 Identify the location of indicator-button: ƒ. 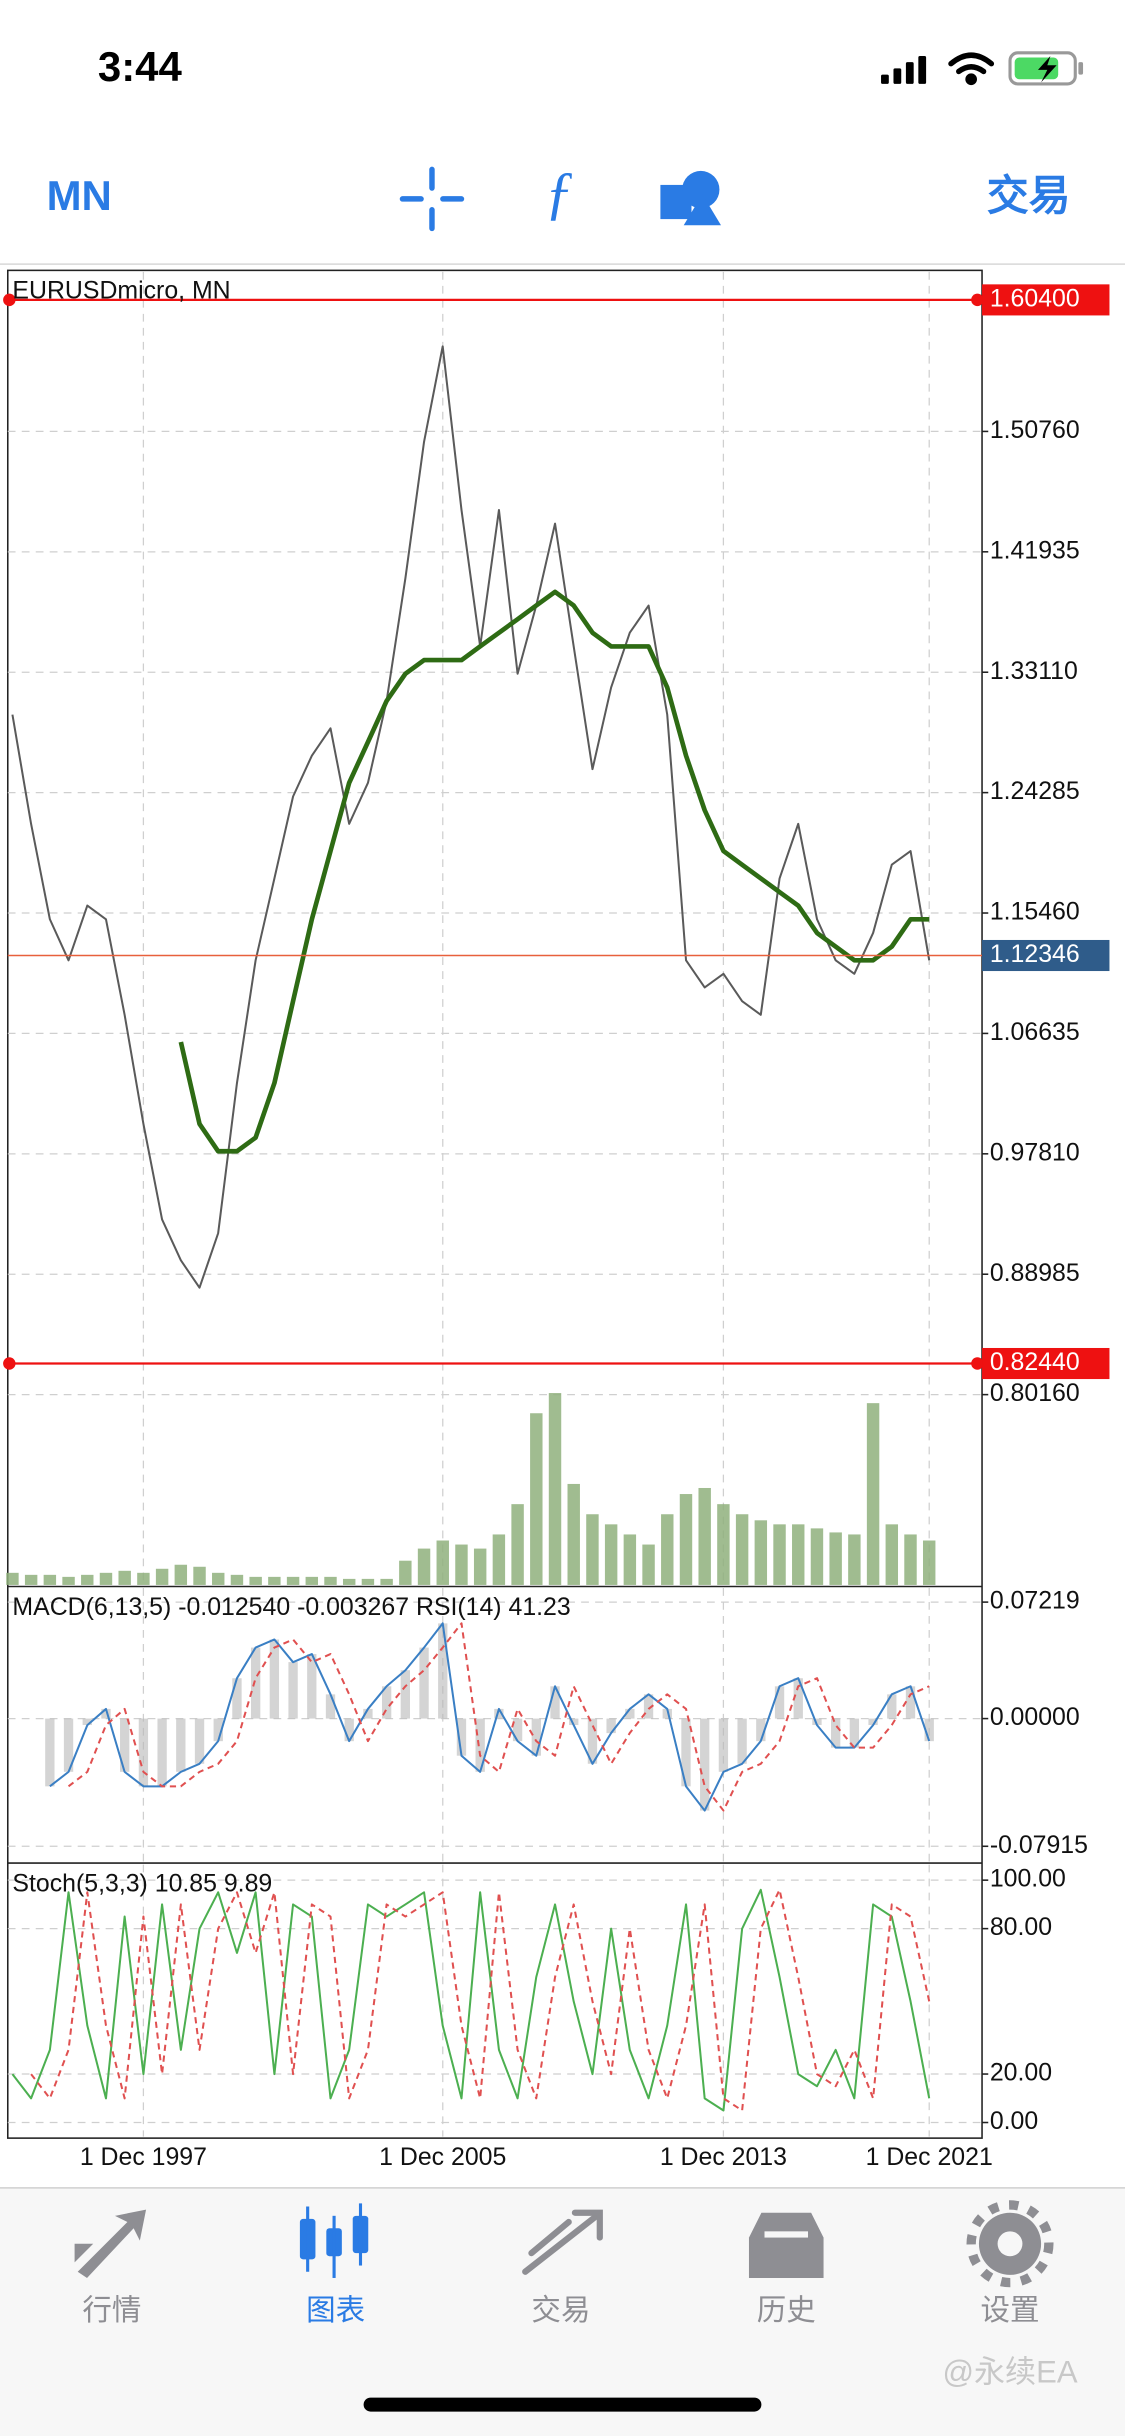
(560, 192).